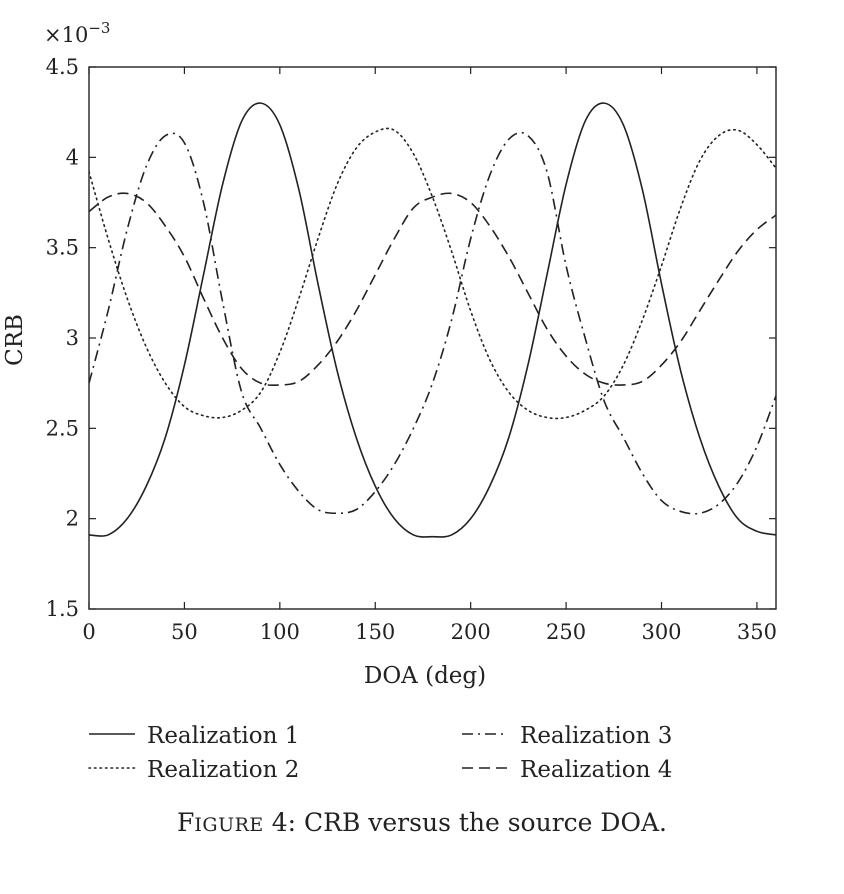  What do you see at coordinates (280, 632) in the screenshot?
I see `x-tick-label: 100` at bounding box center [280, 632].